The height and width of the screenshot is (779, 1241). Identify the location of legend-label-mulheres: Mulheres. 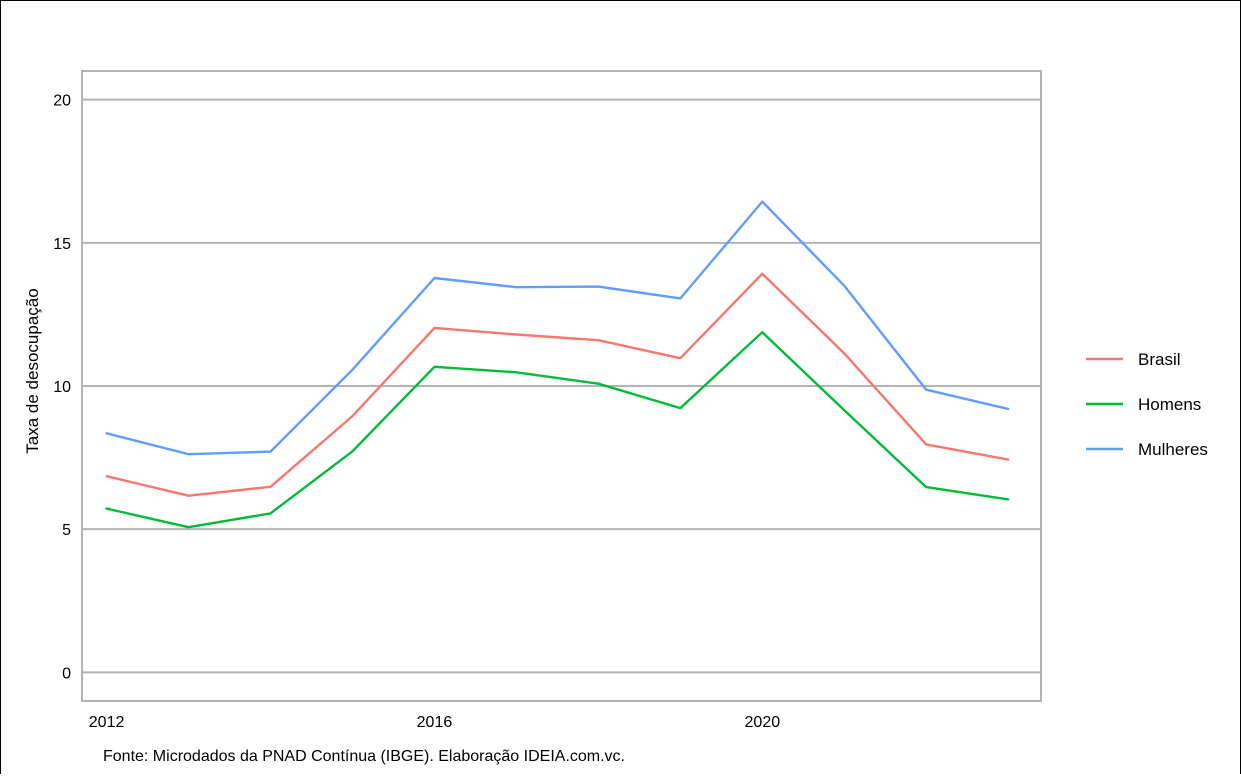
(1173, 449).